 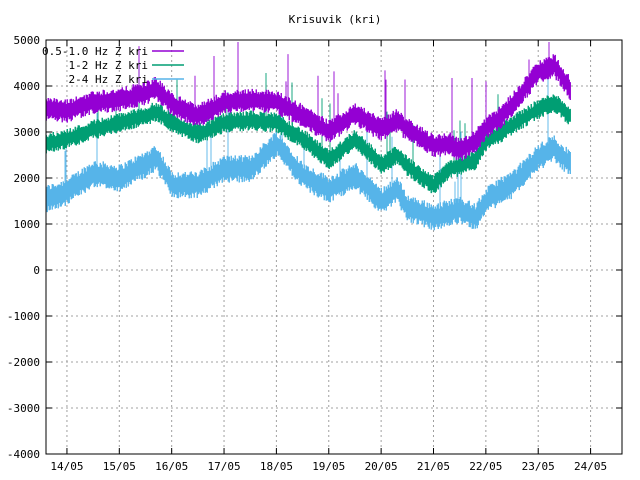 What do you see at coordinates (335, 19) in the screenshot?
I see `chart-title: Krisuvik (kri)` at bounding box center [335, 19].